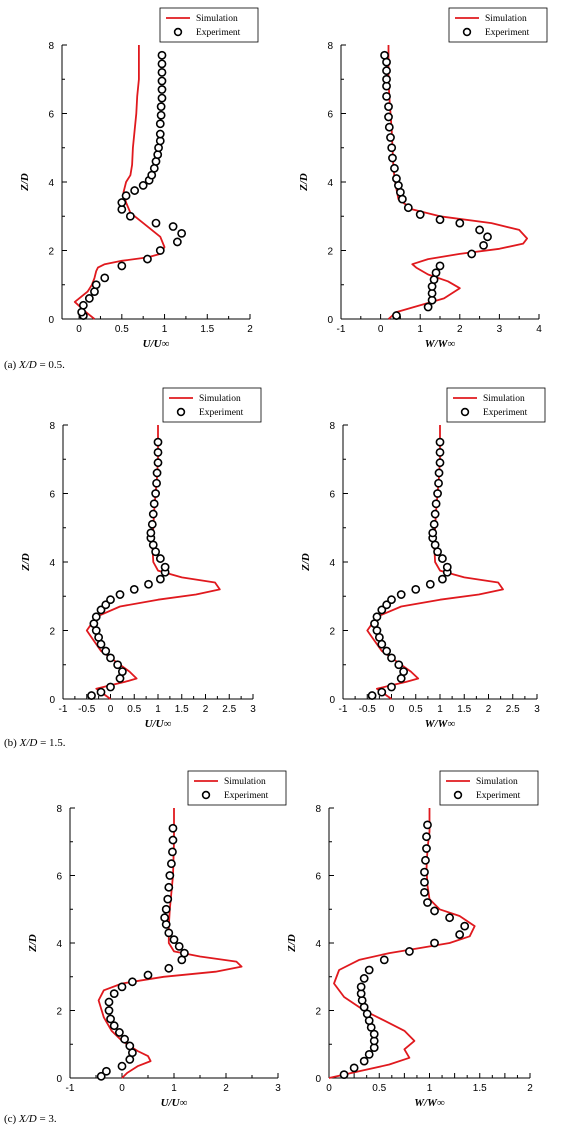 The width and height of the screenshot is (585, 1132). What do you see at coordinates (34, 365) in the screenshot?
I see `caption-a: (a) X/D = 0.5.` at bounding box center [34, 365].